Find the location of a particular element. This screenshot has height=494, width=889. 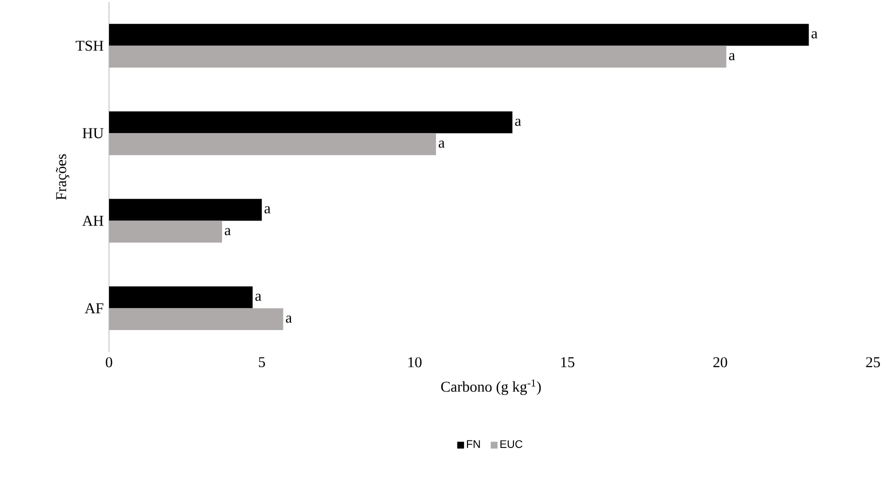

legend-label: FN is located at coordinates (473, 444).